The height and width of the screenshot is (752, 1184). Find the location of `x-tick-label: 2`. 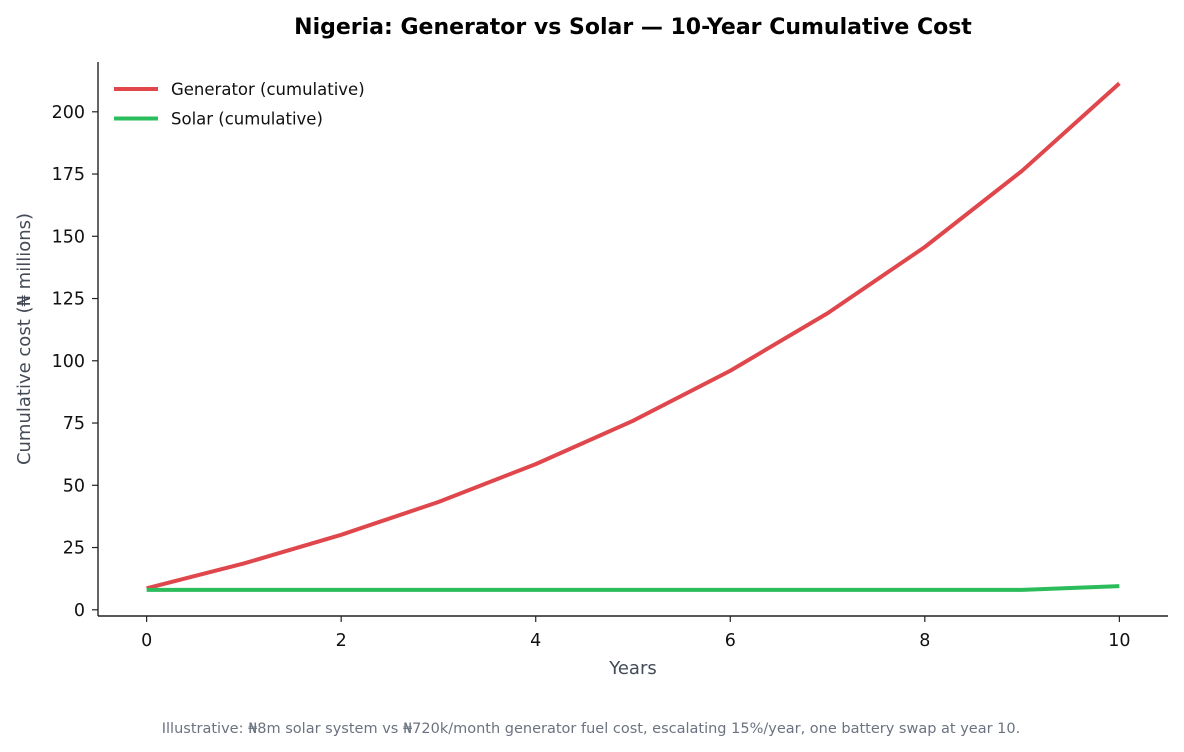

x-tick-label: 2 is located at coordinates (341, 641).